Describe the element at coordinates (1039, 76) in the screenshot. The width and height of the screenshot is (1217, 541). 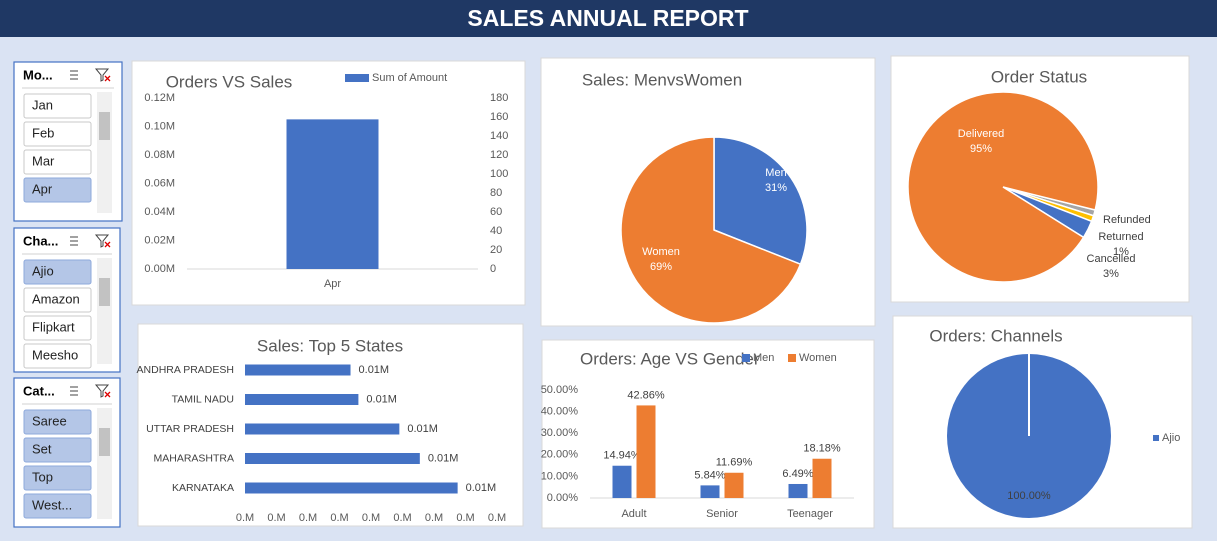
I see `chart-title: Order Status` at that location.